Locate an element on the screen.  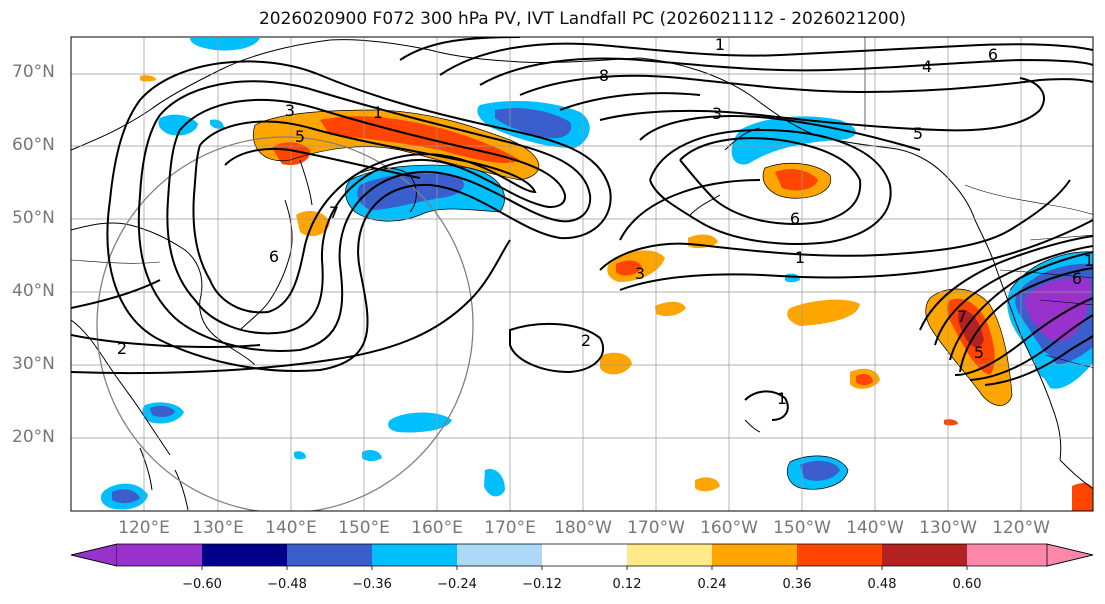
lon-label-140w: 140°W is located at coordinates (875, 528).